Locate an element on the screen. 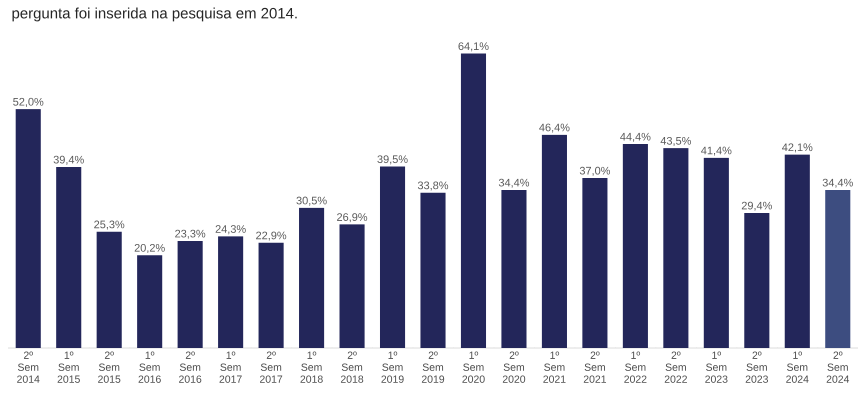  x-tick-label: 2º Sem 2024 is located at coordinates (838, 367).